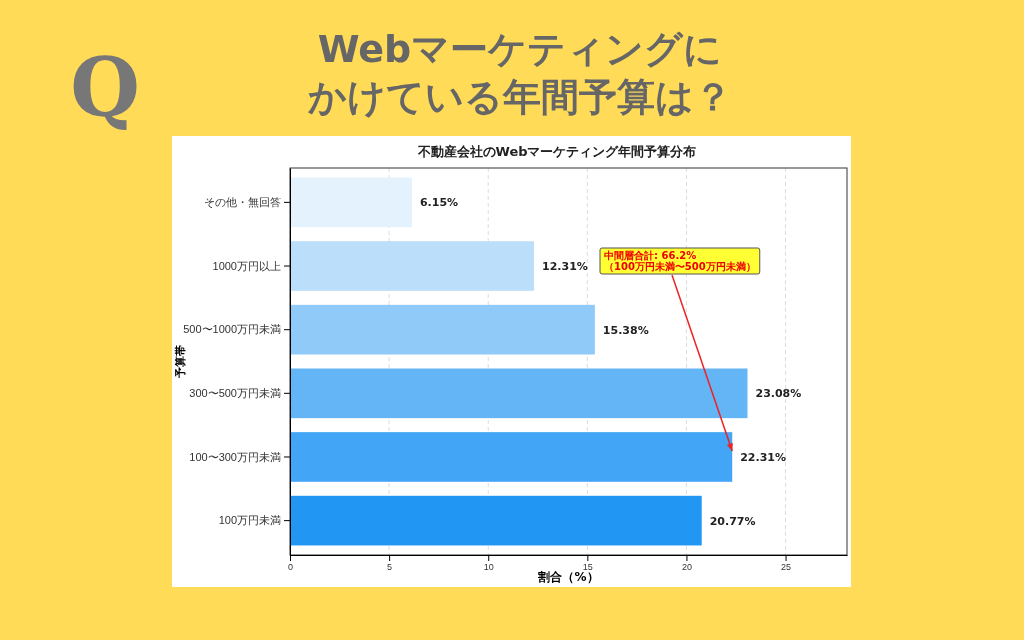 This screenshot has width=1024, height=640. Describe the element at coordinates (235, 392) in the screenshot. I see `y-tick-label: 300〜500万円未満` at that location.